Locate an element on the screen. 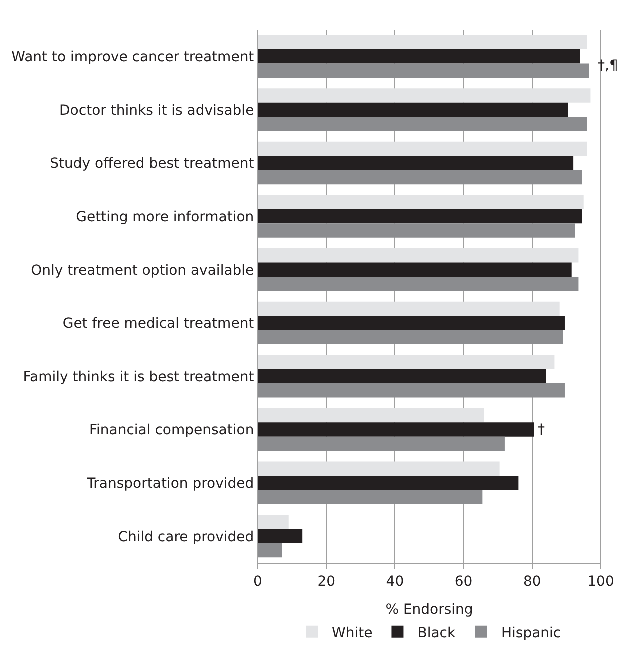  legend-label: White is located at coordinates (352, 633).